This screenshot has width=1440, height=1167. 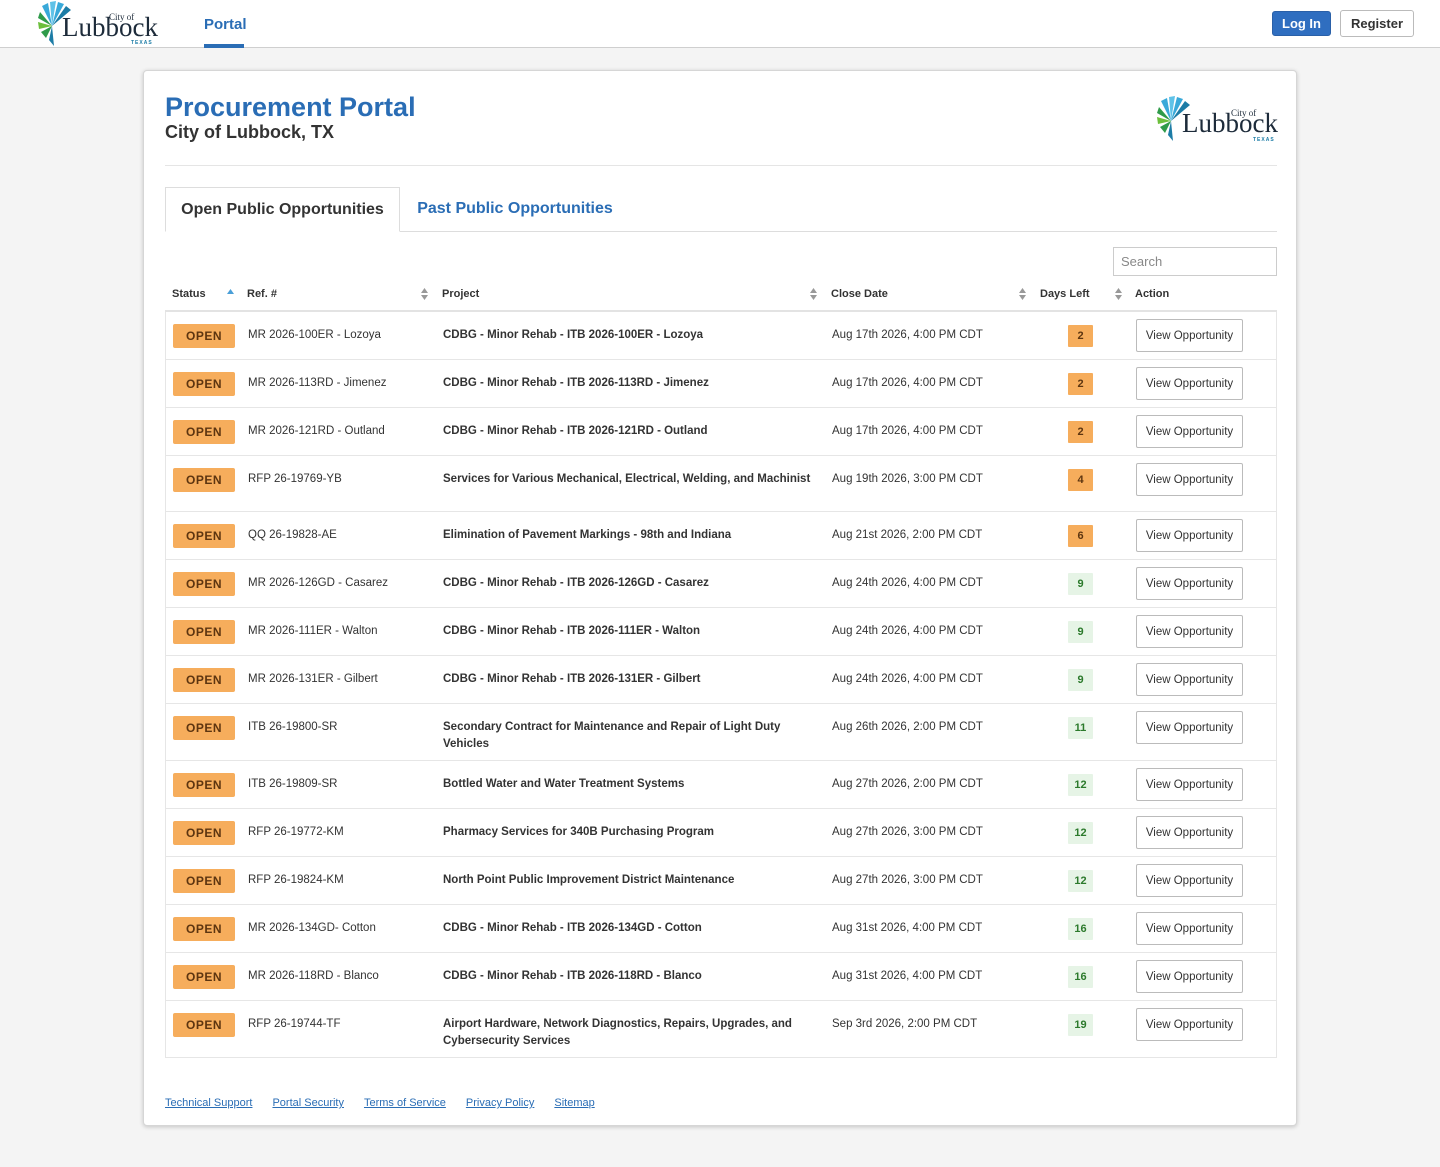 What do you see at coordinates (318, 583) in the screenshot?
I see `ref-number: MR 2026-126GD - Casarez` at bounding box center [318, 583].